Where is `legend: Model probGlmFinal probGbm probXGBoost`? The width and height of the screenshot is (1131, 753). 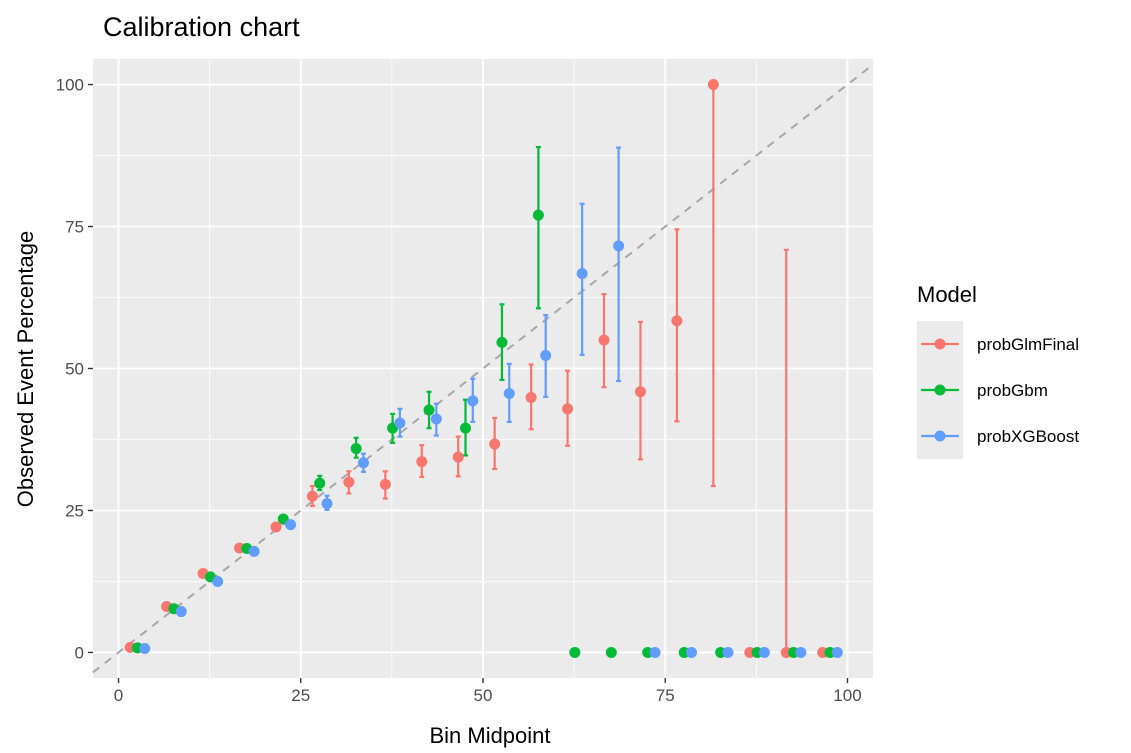 legend: Model probGlmFinal probGbm probXGBoost is located at coordinates (998, 370).